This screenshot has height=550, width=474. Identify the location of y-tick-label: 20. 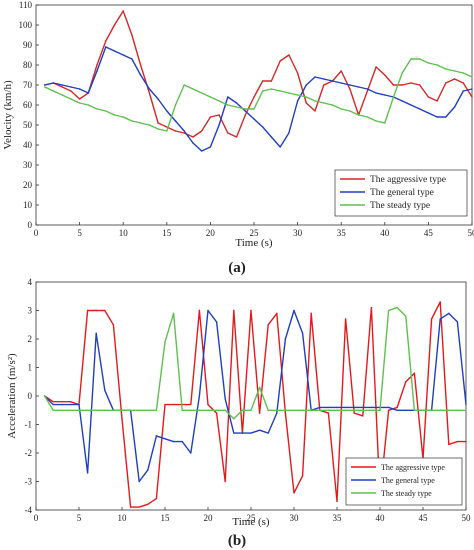
(28, 185).